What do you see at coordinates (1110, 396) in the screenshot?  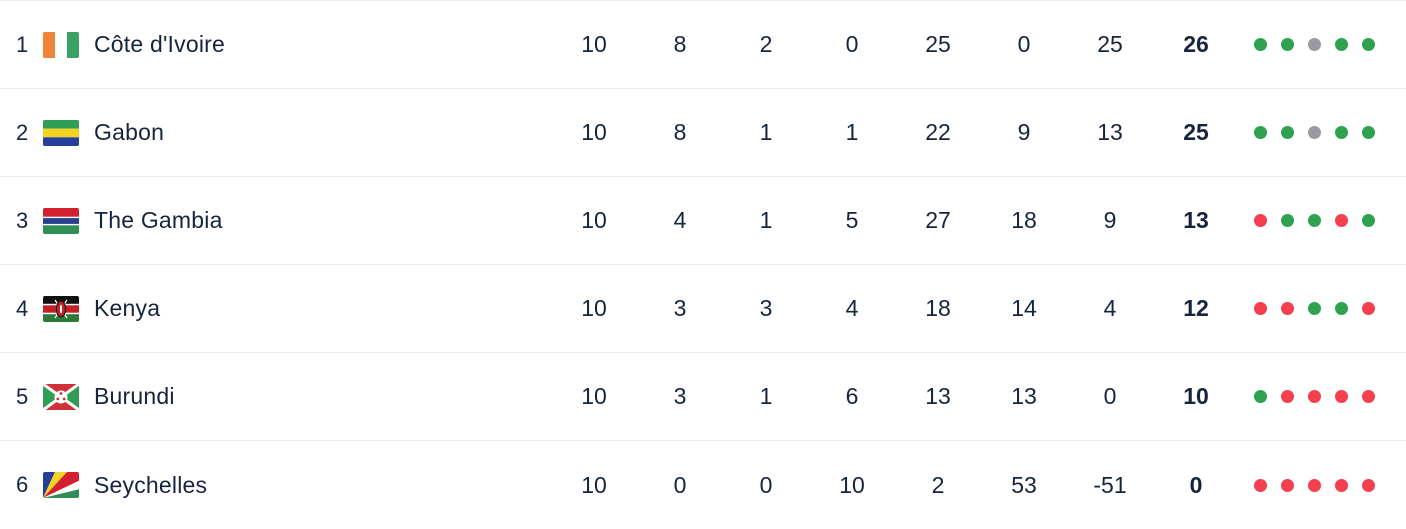 I see `stat-goal-diff: 0` at bounding box center [1110, 396].